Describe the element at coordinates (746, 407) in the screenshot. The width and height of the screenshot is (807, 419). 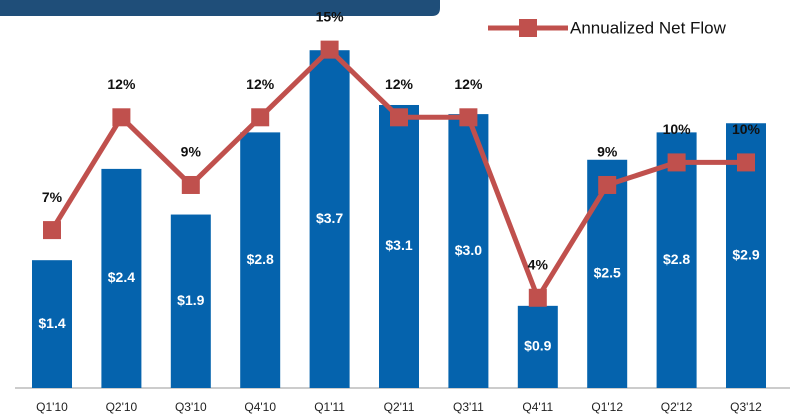
I see `x-tick-label: Q3'12` at that location.